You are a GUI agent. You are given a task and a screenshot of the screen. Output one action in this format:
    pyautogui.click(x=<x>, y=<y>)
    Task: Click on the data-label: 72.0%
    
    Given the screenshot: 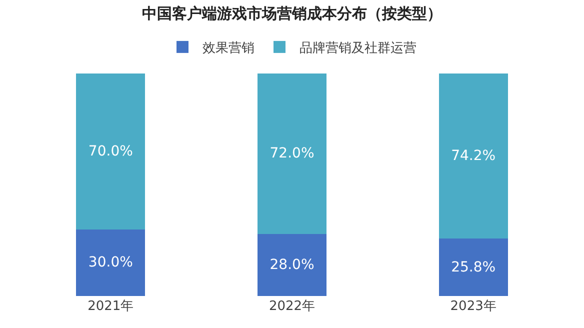 What is the action you would take?
    pyautogui.click(x=292, y=154)
    